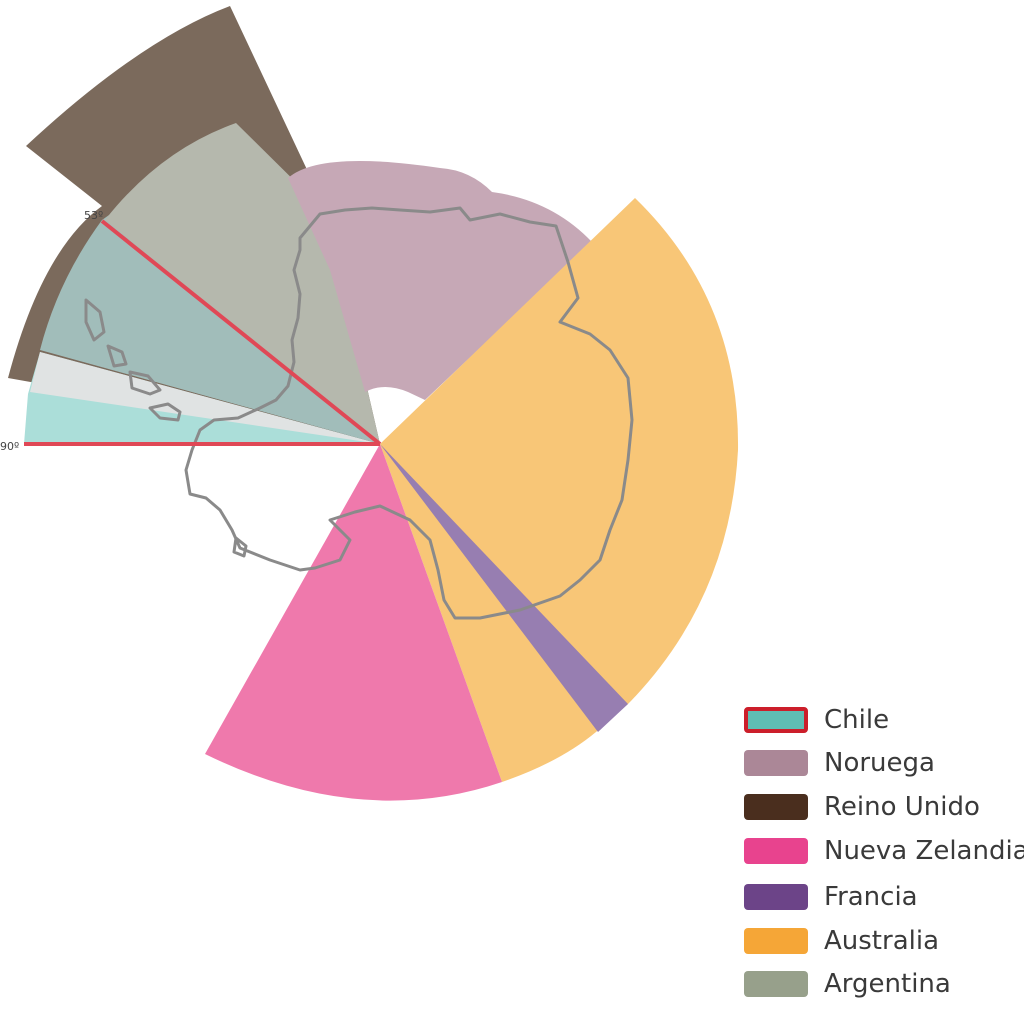 The height and width of the screenshot is (1024, 1024). I want to click on legend-label-france: Francia, so click(871, 897).